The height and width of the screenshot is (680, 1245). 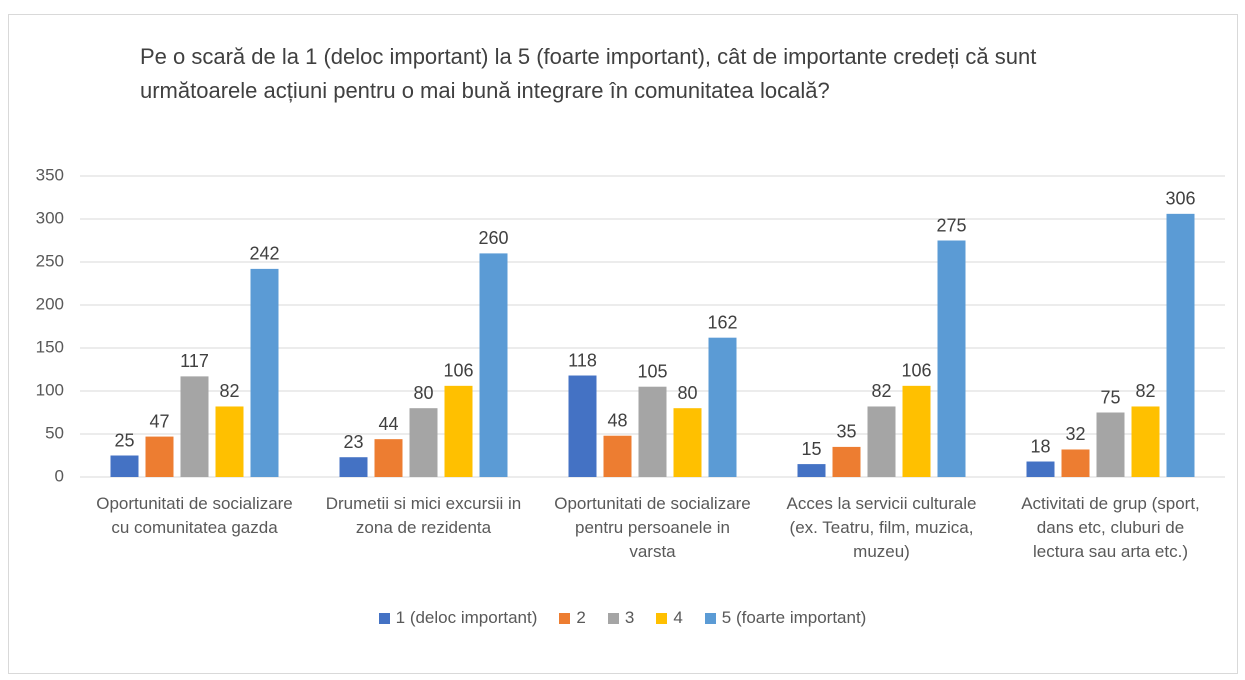 What do you see at coordinates (124, 440) in the screenshot?
I see `data-label: 25` at bounding box center [124, 440].